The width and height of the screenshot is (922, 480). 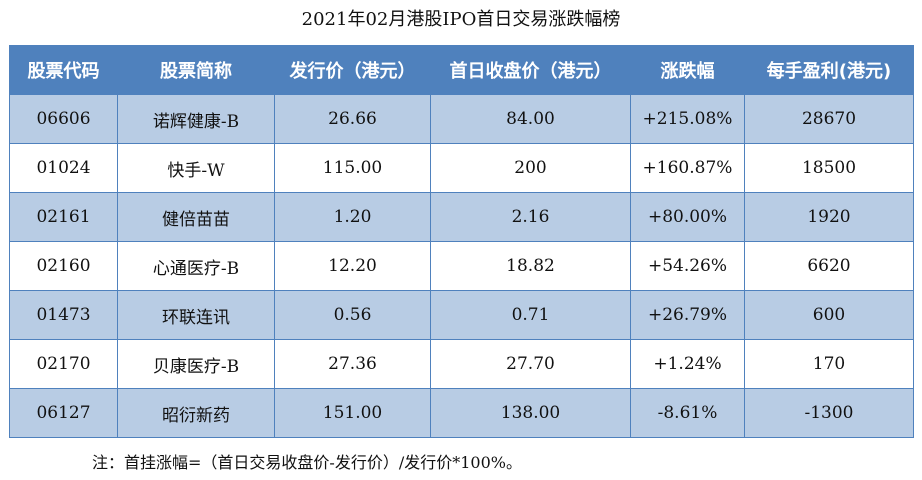 What do you see at coordinates (352, 364) in the screenshot?
I see `cell-issue-price: 27.36` at bounding box center [352, 364].